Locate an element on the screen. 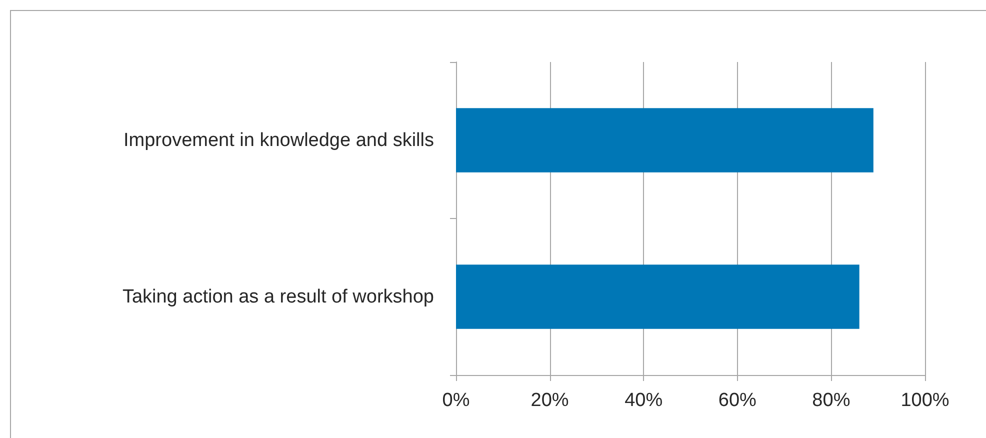 The height and width of the screenshot is (438, 986). y-tick-label: Taking action as a result of workshop is located at coordinates (278, 297).